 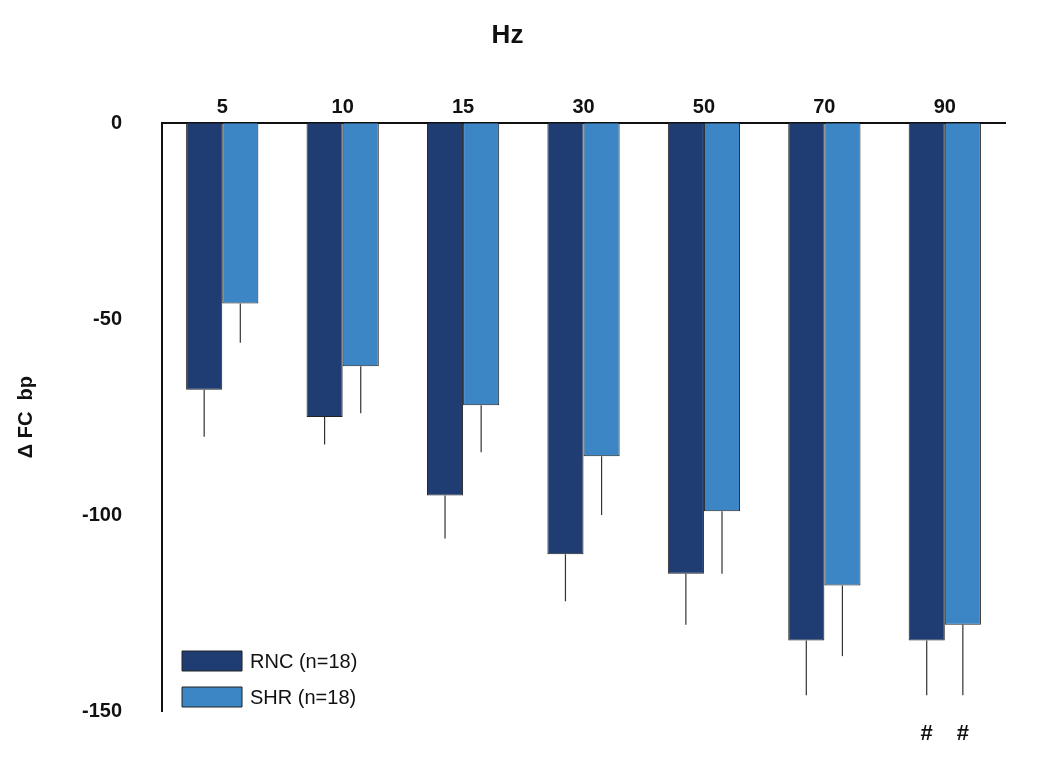 I want to click on y-tick-label: -100, so click(x=102, y=513).